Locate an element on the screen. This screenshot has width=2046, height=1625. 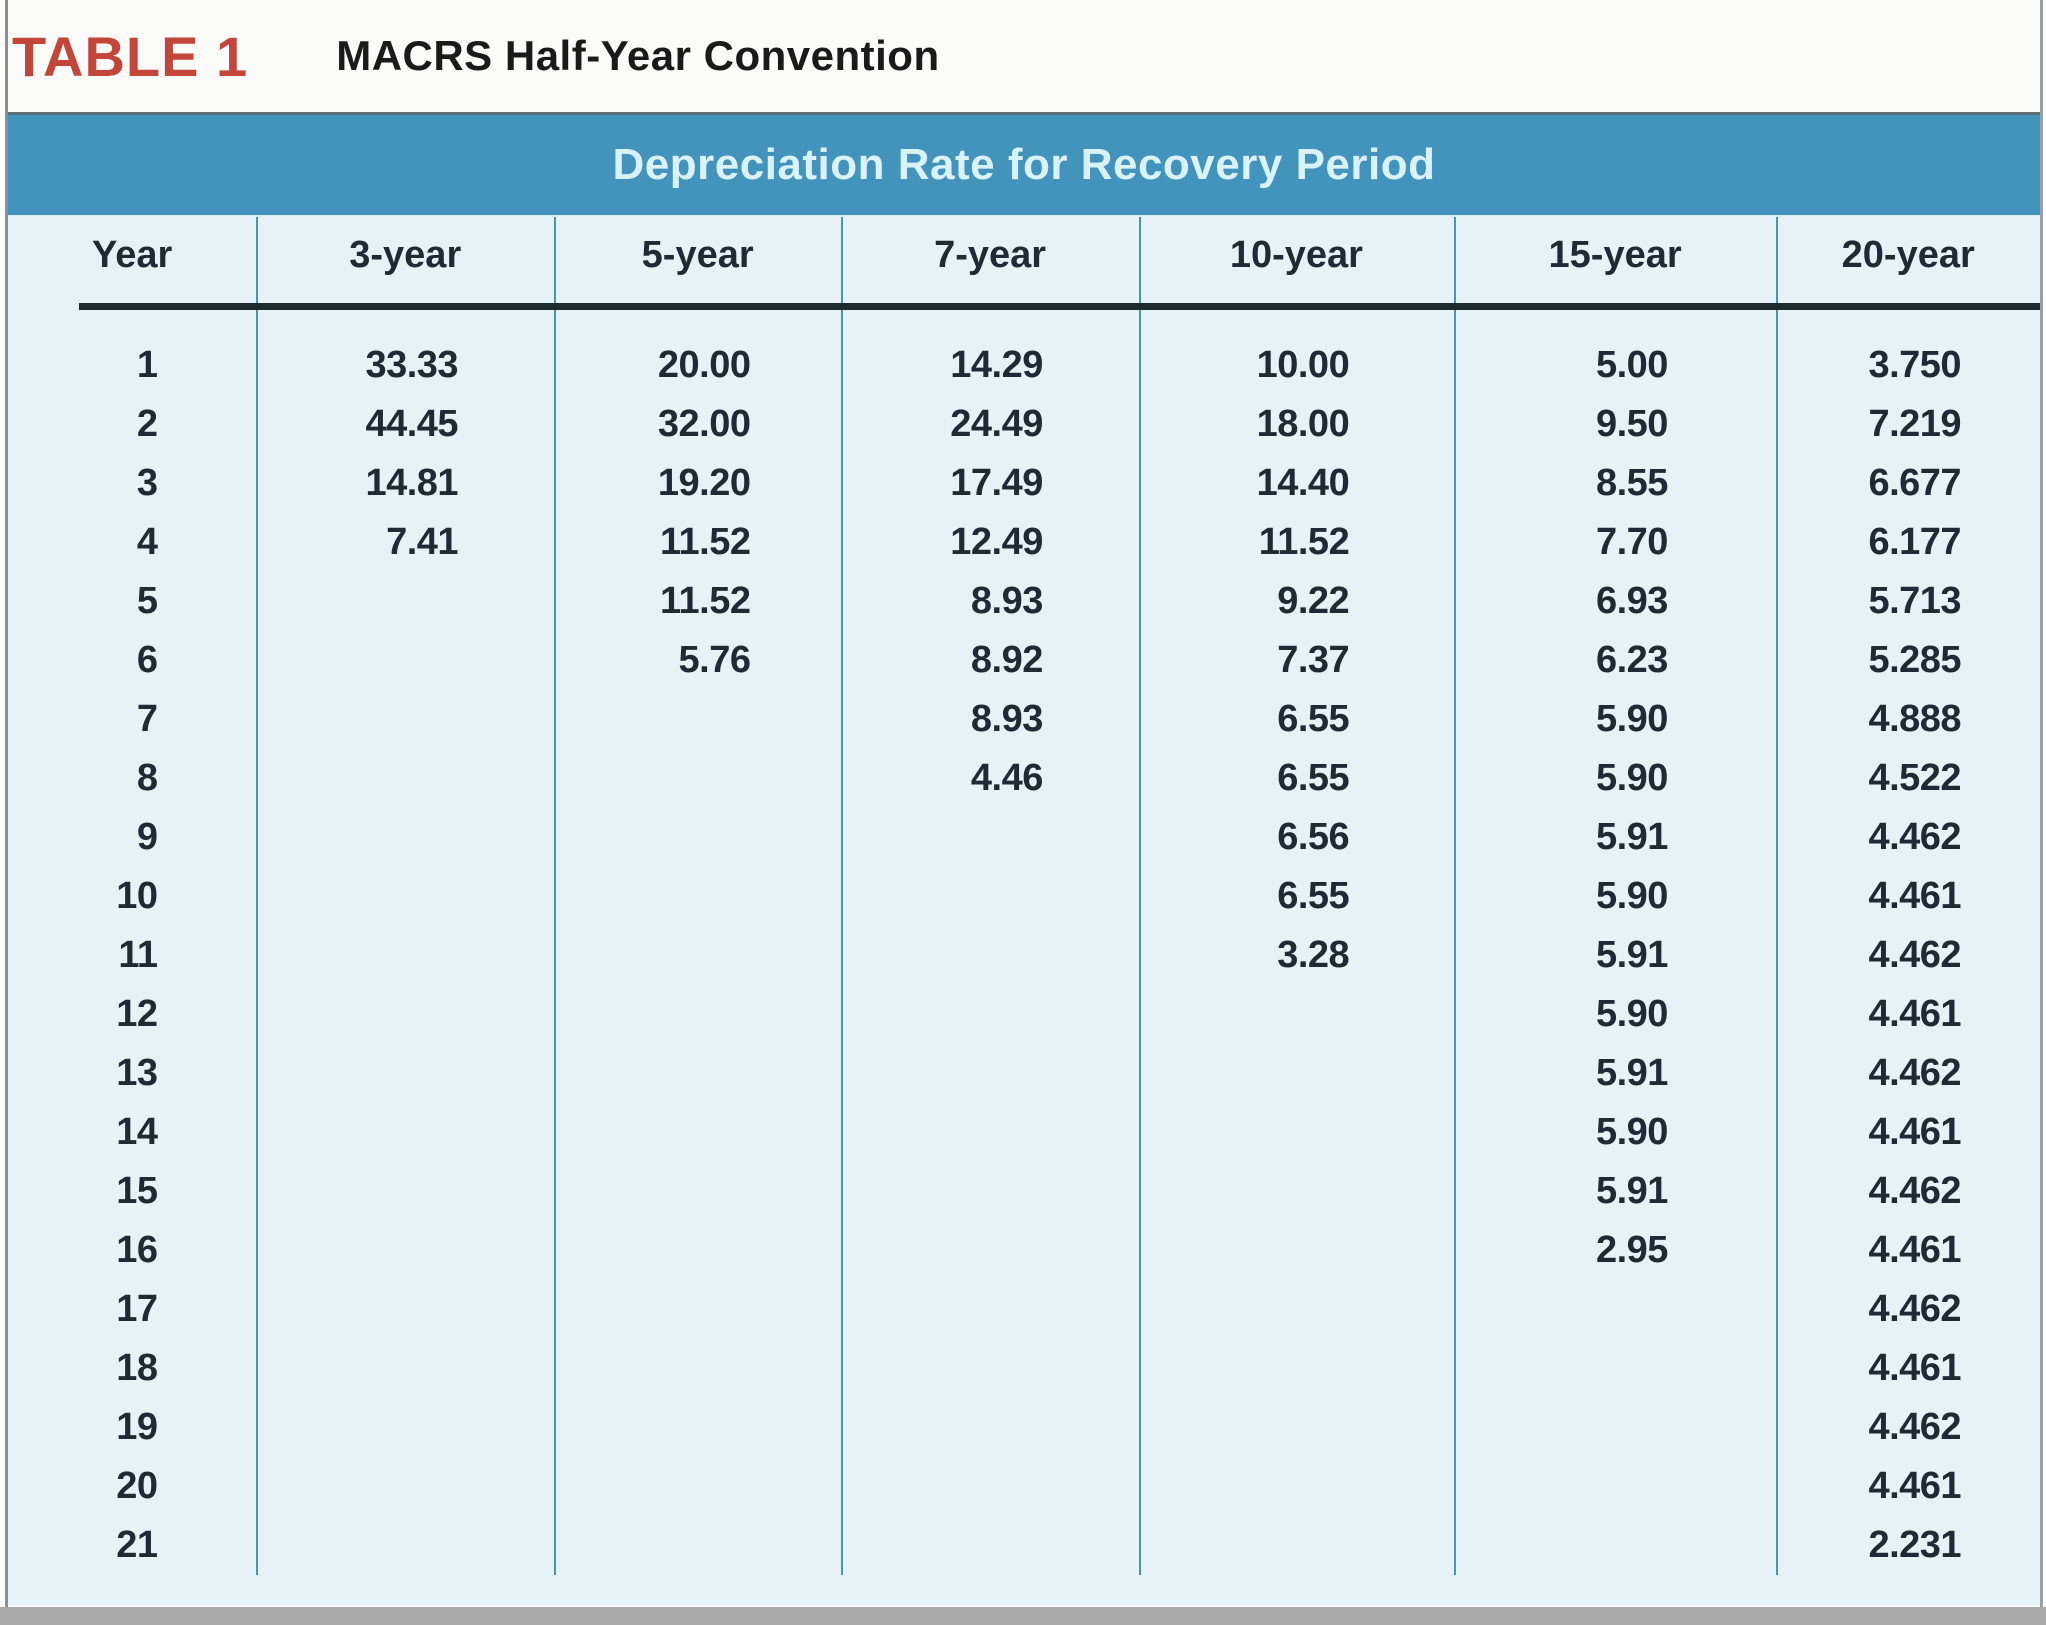
rate-cell: 6.23 is located at coordinates (1631, 660).